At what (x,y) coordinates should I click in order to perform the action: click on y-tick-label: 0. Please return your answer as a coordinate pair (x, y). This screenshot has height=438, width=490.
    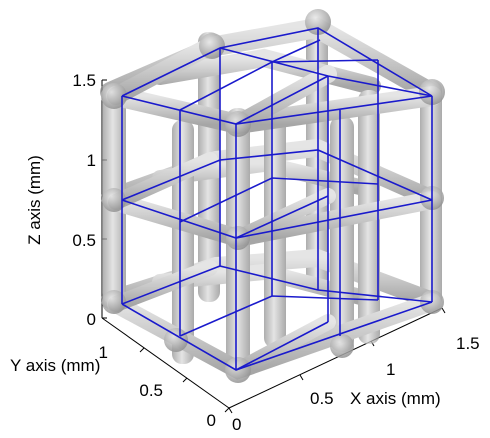
    Looking at the image, I should click on (211, 420).